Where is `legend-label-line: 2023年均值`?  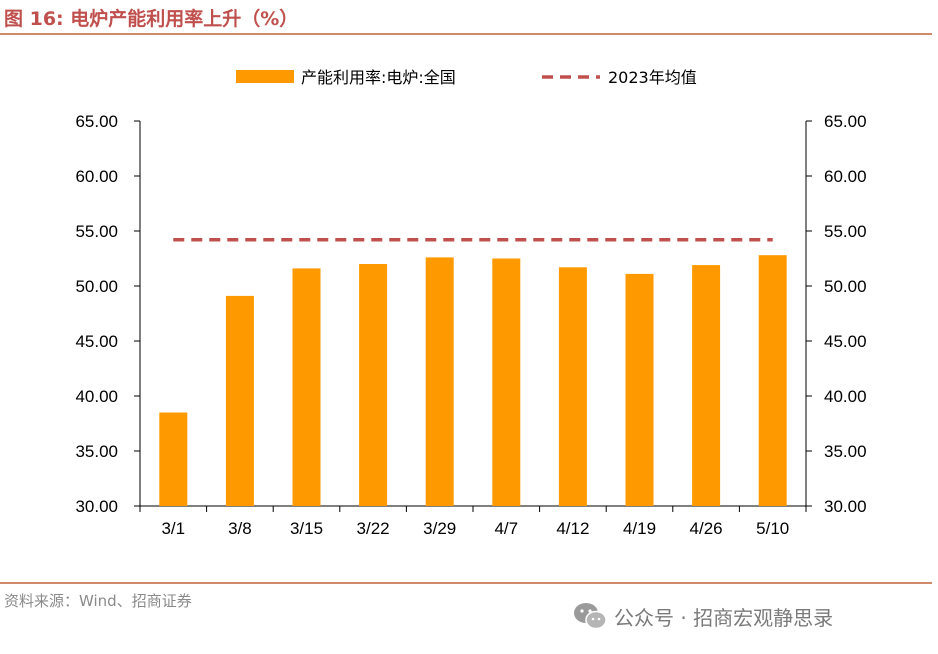
legend-label-line: 2023年均值 is located at coordinates (652, 77).